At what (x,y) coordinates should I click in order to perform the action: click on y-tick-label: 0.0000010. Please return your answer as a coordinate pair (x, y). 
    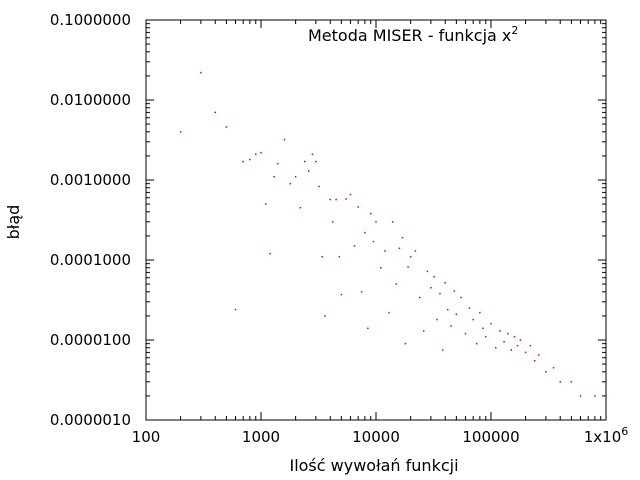
    Looking at the image, I should click on (90, 420).